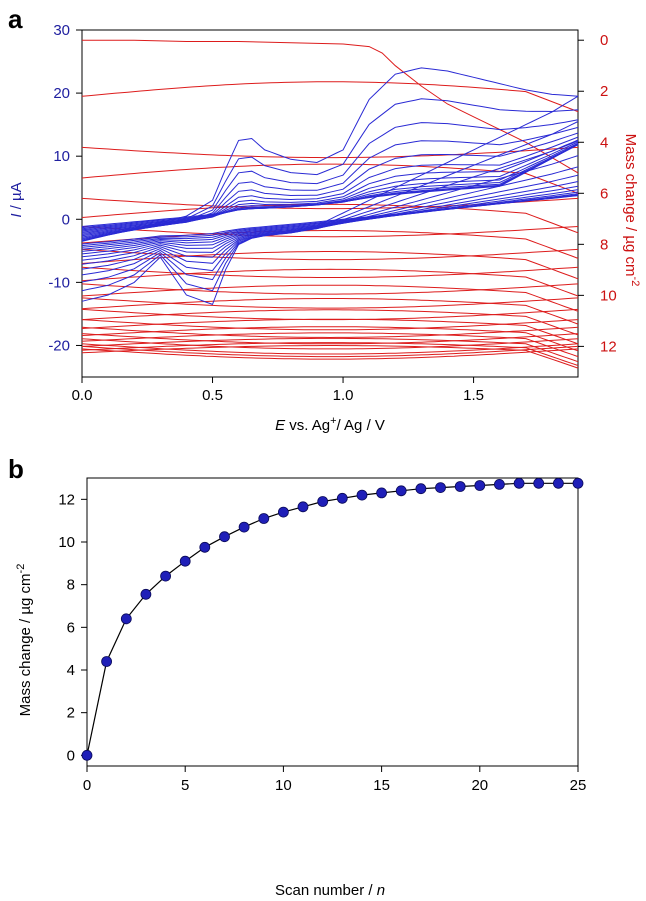  Describe the element at coordinates (59, 345) in the screenshot. I see `left-y-tick-label: -20` at that location.